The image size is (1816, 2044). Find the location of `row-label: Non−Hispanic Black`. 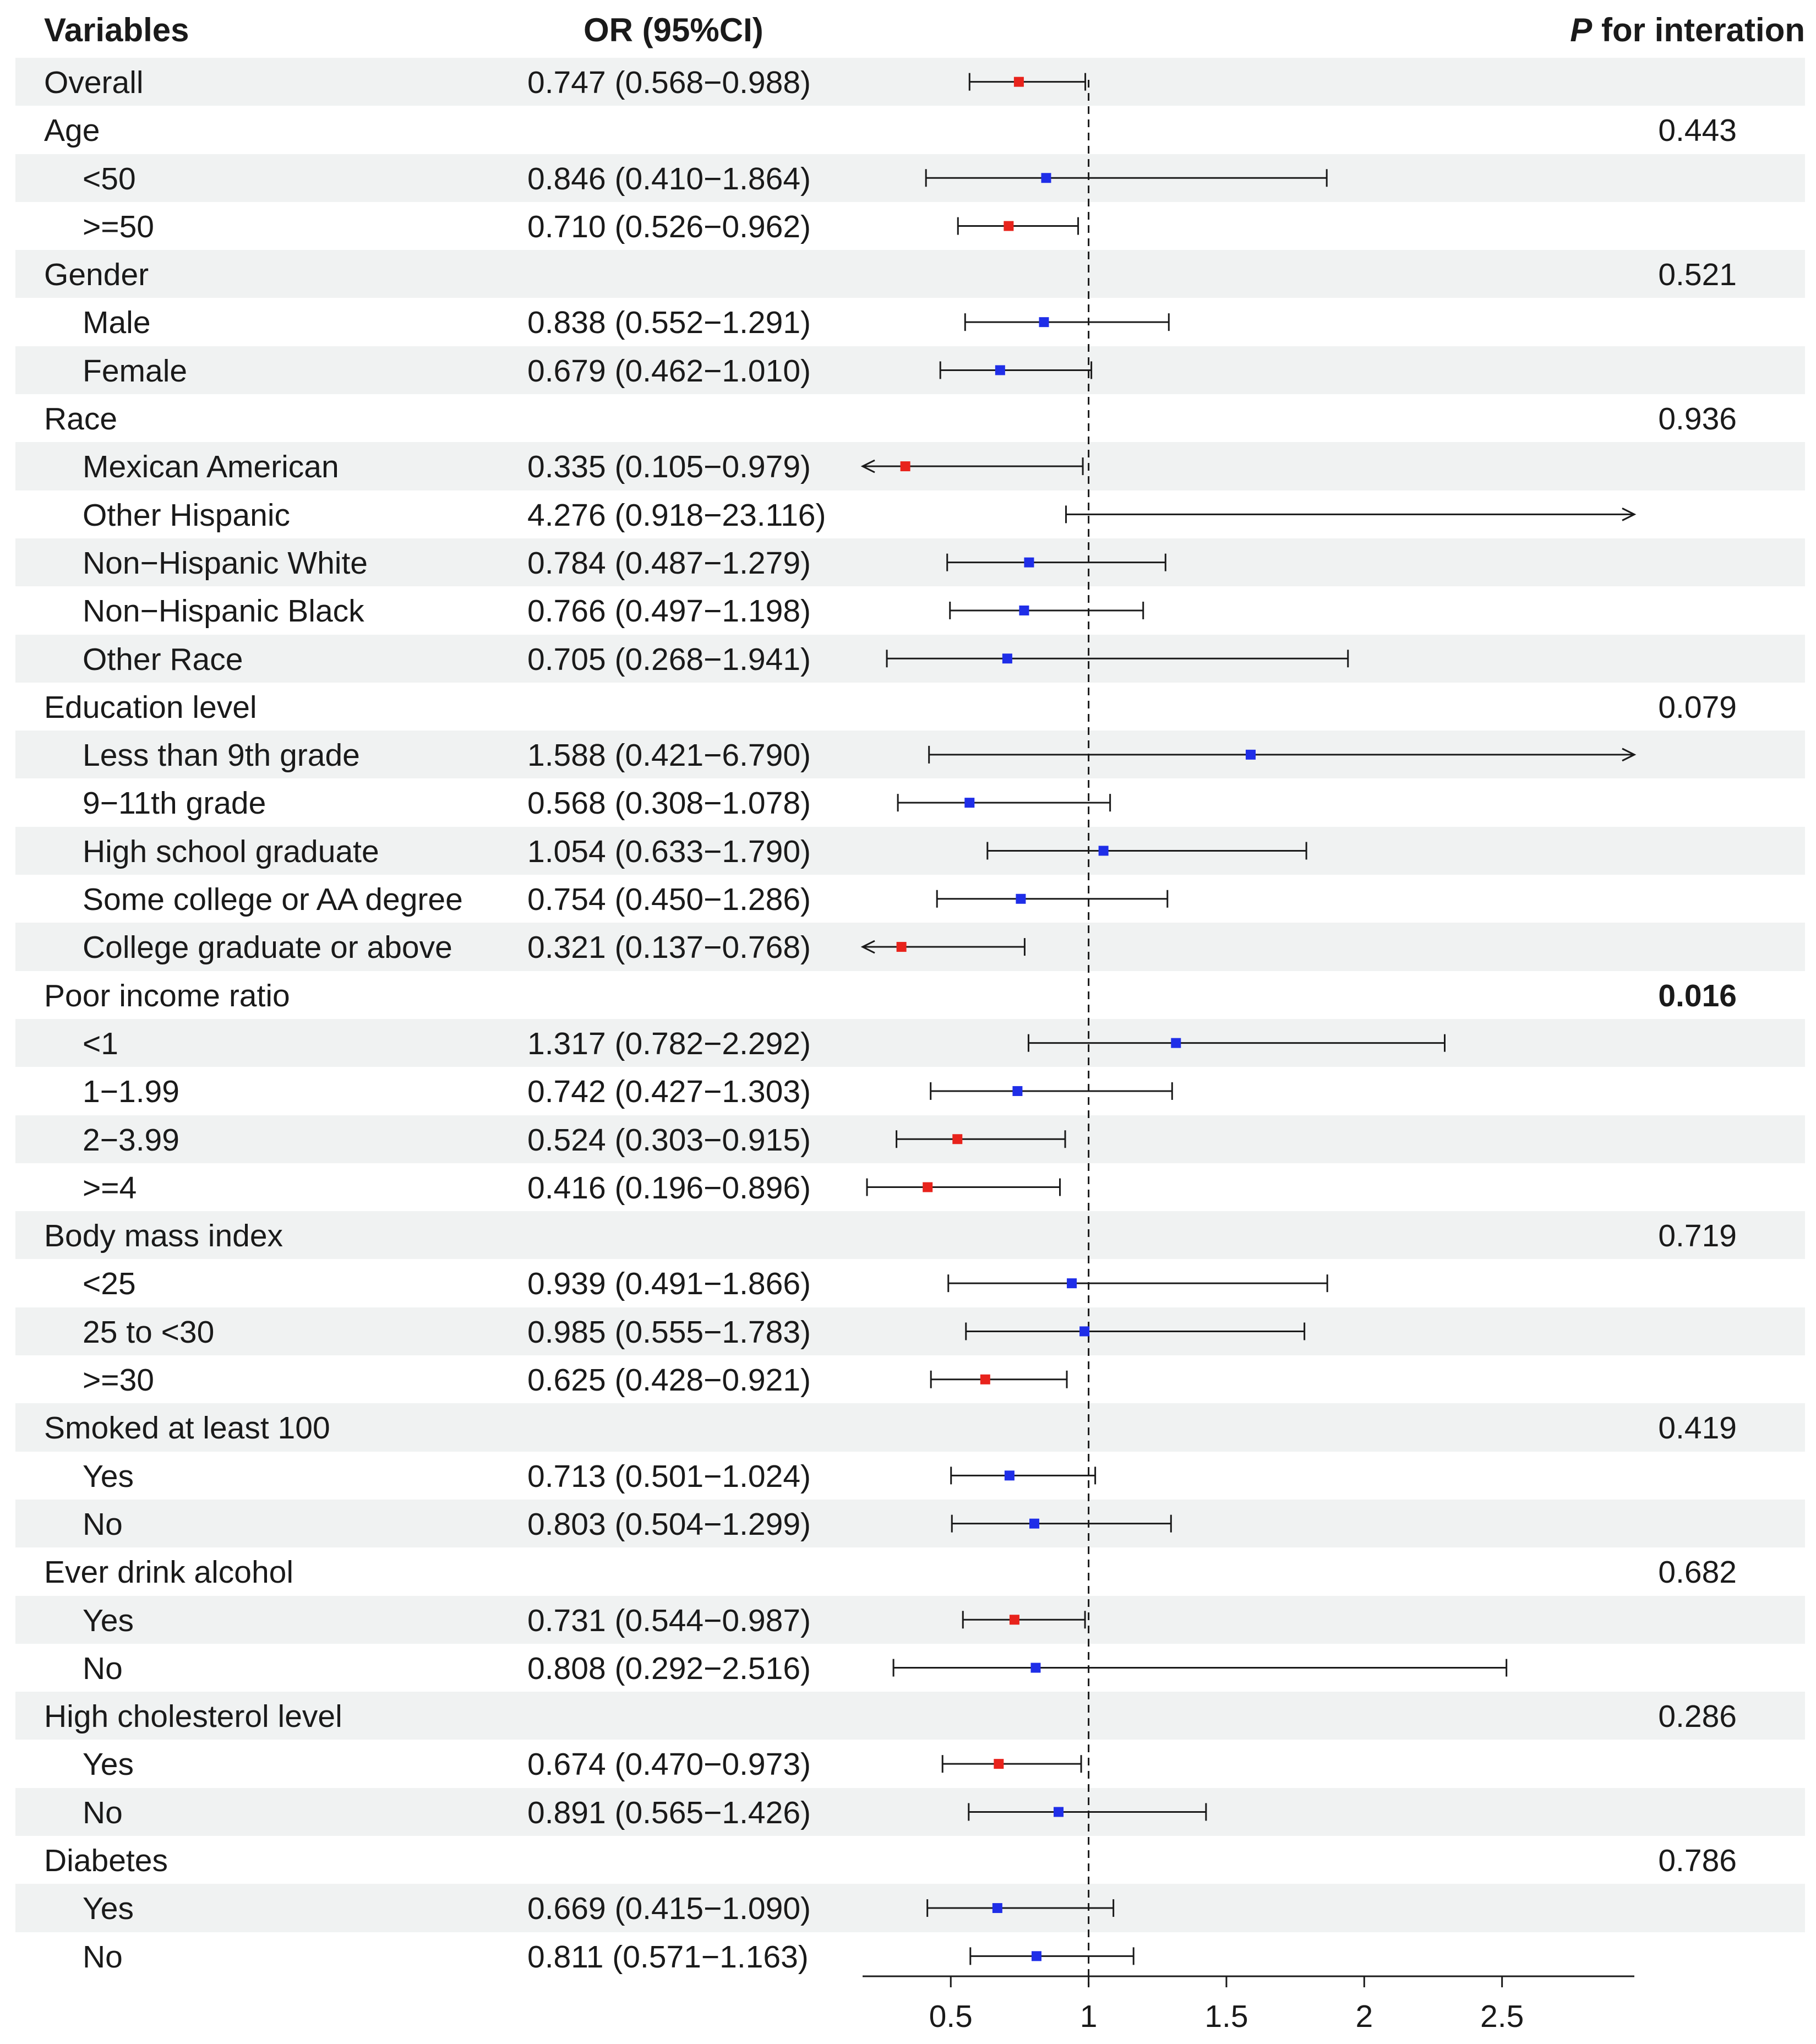

row-label: Non−Hispanic Black is located at coordinates (224, 611).